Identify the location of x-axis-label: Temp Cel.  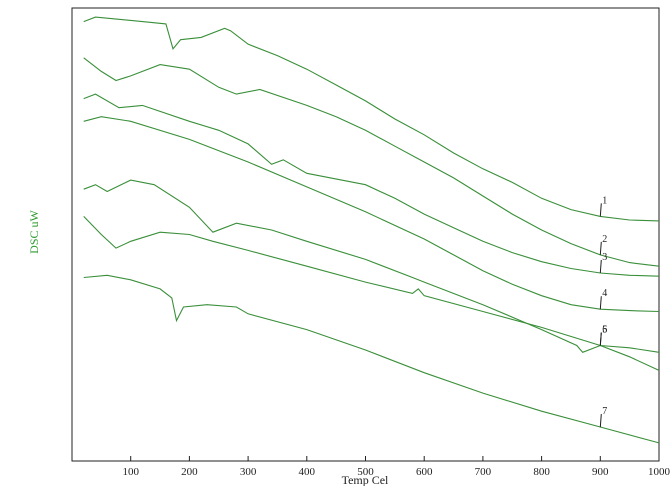
(365, 479).